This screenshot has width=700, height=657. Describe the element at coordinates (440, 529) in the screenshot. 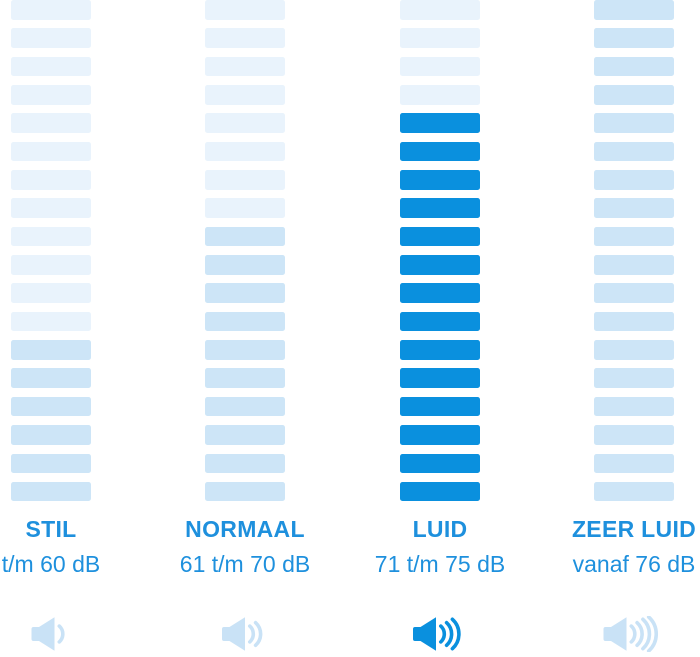

I see `level-label-luid: LUID` at that location.